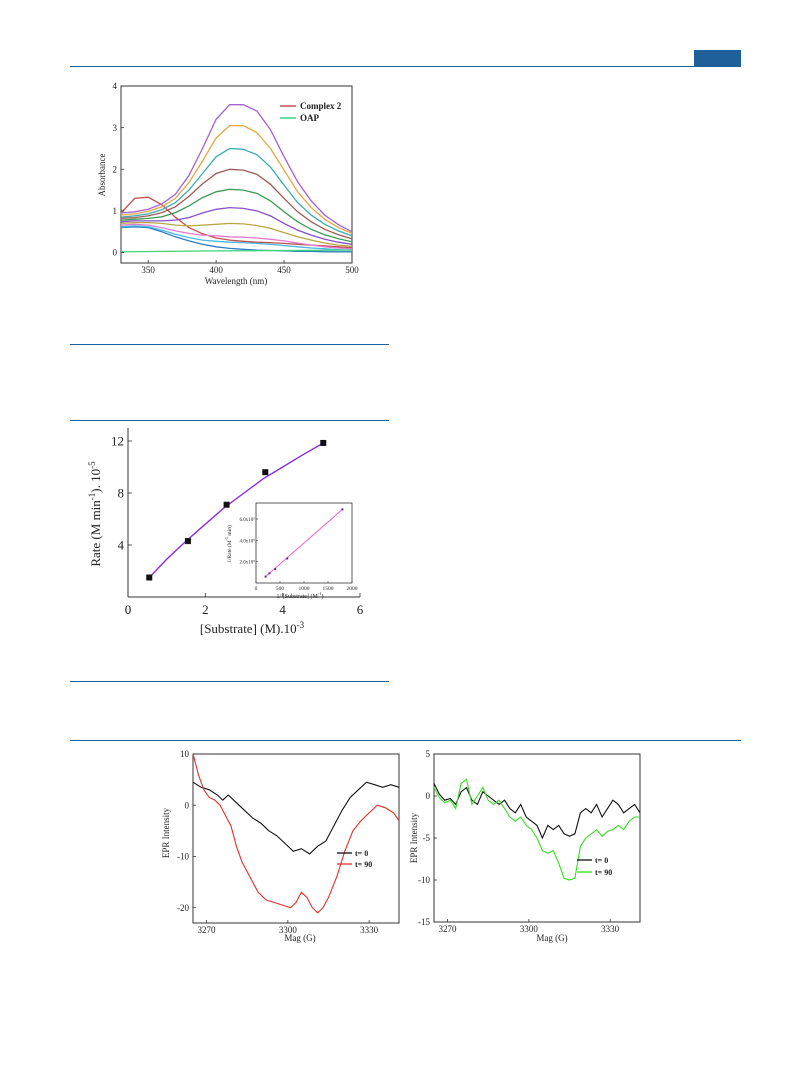 This screenshot has height=1067, width=809. I want to click on inset-ytick-label-6: 6.0x10⁵, so click(248, 520).